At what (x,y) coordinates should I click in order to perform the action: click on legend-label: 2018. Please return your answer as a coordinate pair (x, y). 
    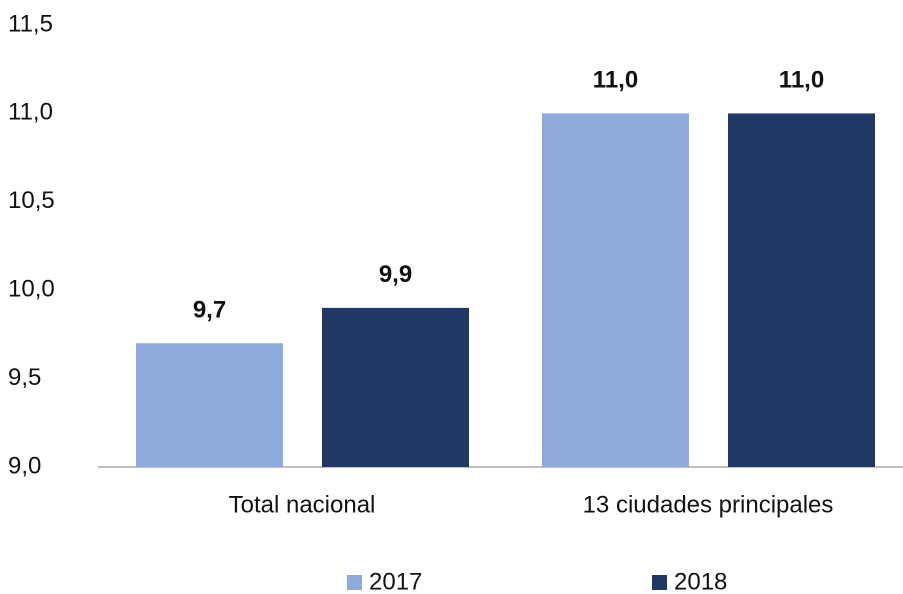
    Looking at the image, I should click on (700, 581).